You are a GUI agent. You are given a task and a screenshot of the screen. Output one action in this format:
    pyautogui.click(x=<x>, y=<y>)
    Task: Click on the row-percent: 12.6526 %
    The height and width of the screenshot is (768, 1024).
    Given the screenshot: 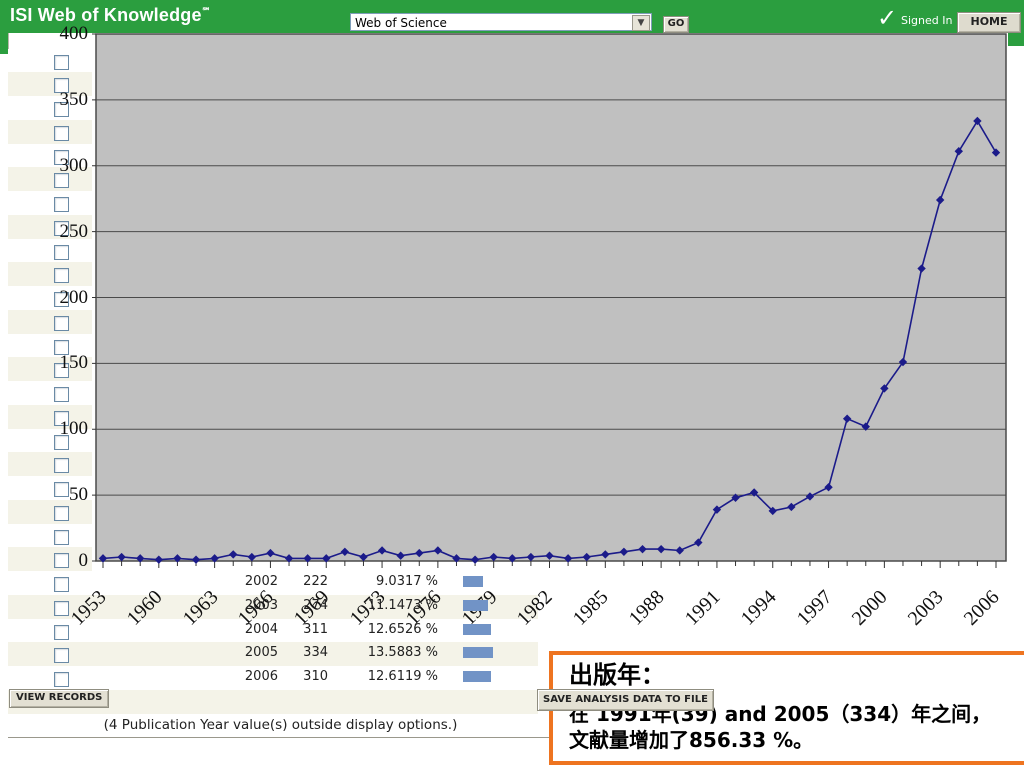 What is the action you would take?
    pyautogui.click(x=402, y=629)
    